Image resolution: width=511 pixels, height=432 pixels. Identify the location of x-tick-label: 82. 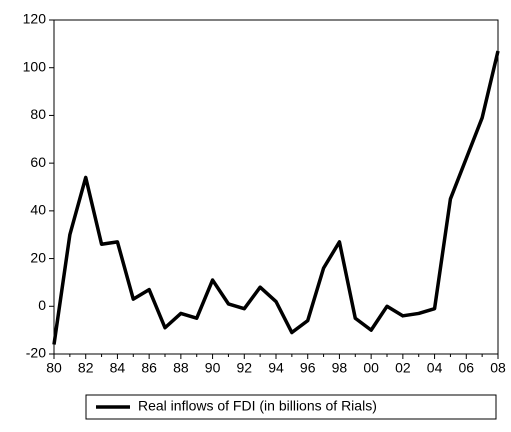
(86, 368).